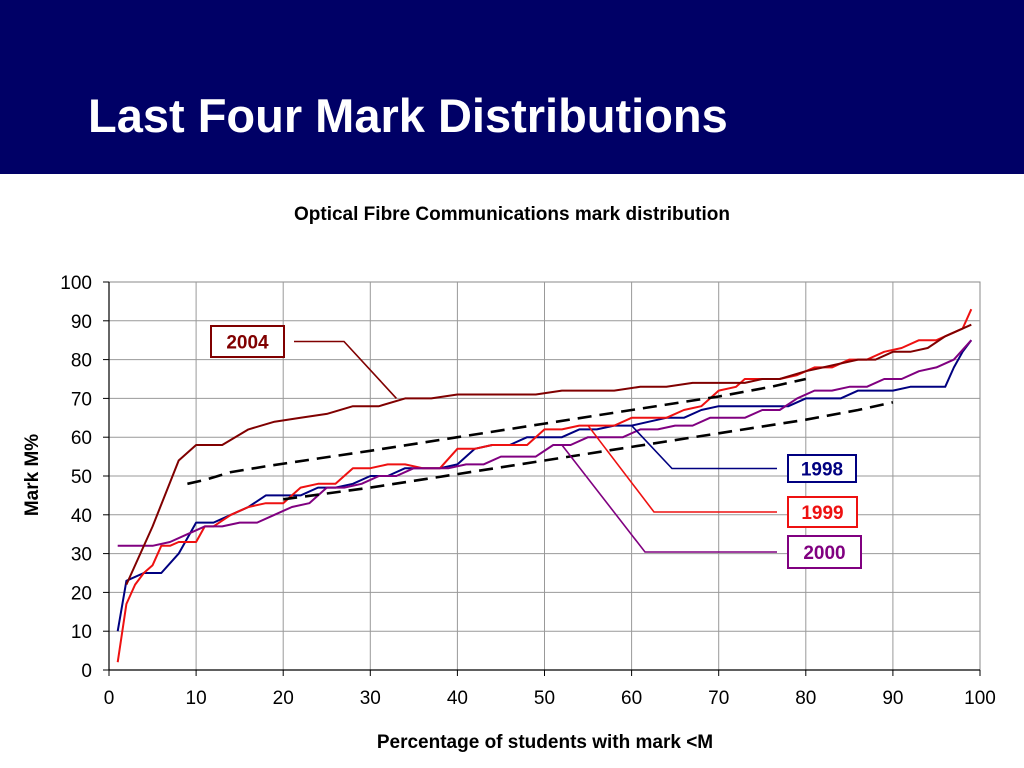  I want to click on y-tick-label: 60, so click(81, 438).